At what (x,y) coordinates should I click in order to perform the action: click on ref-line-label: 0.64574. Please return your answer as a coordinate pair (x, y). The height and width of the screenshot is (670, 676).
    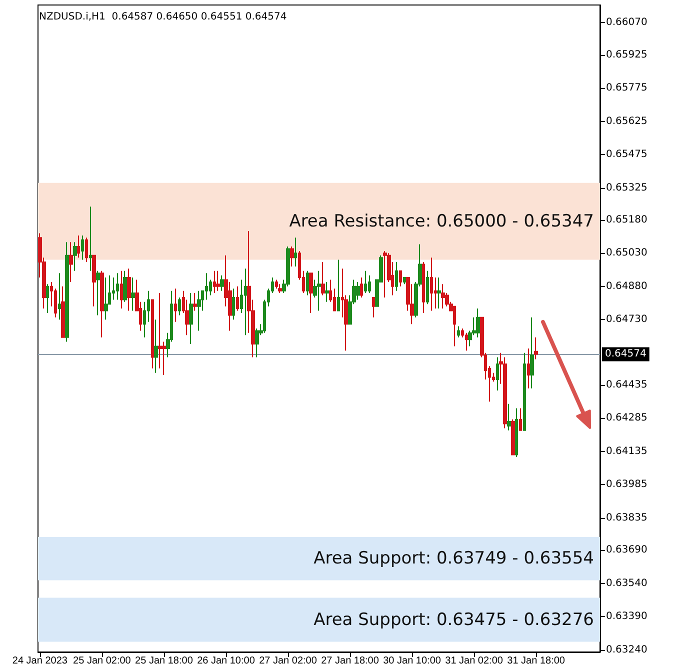
    Looking at the image, I should click on (625, 354).